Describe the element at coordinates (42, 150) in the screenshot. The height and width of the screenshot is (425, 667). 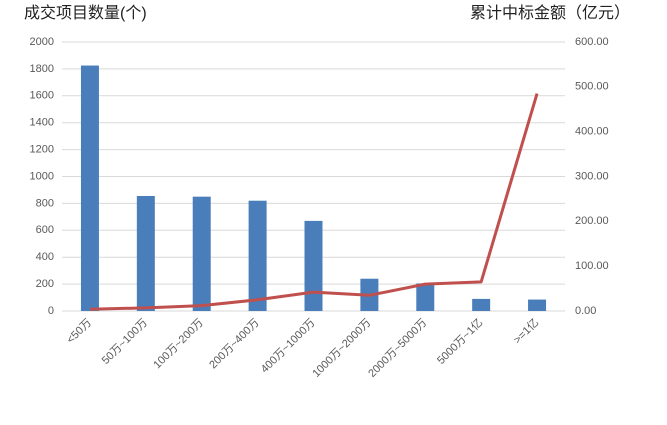
I see `y-tick-label: 1200` at that location.